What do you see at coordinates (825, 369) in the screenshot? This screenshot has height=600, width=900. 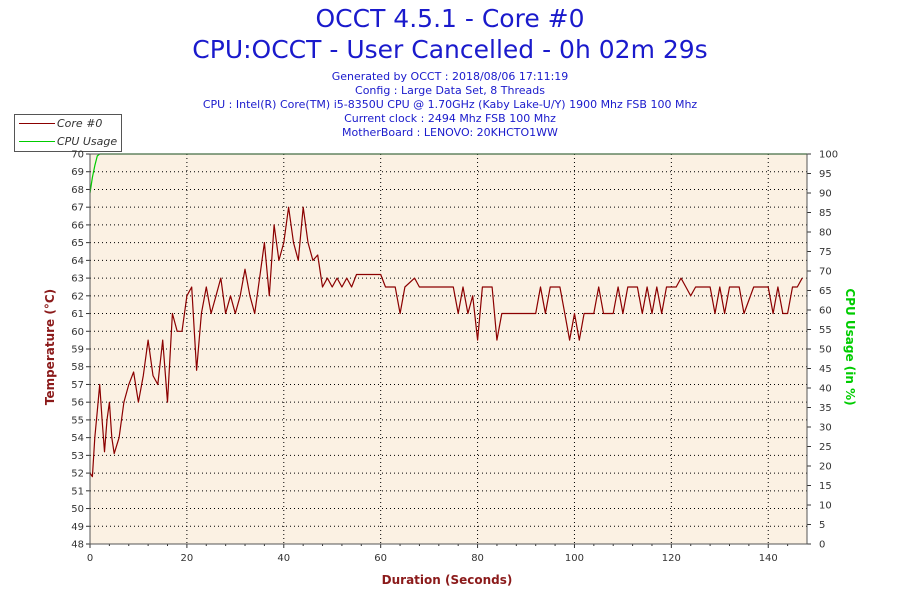 I see `y2-tick-label: 45` at bounding box center [825, 369].